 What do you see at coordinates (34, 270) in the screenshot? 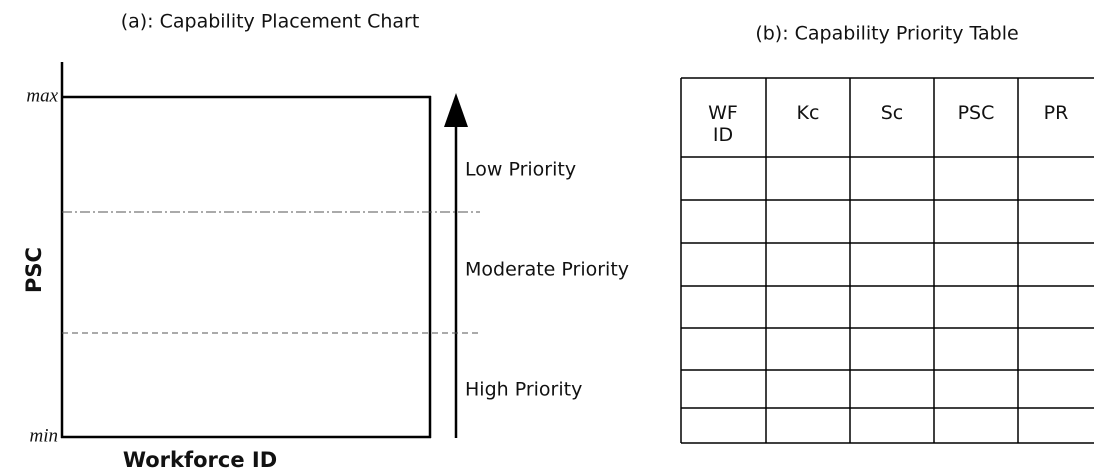
I see `y-axis-label: PSC` at bounding box center [34, 270].